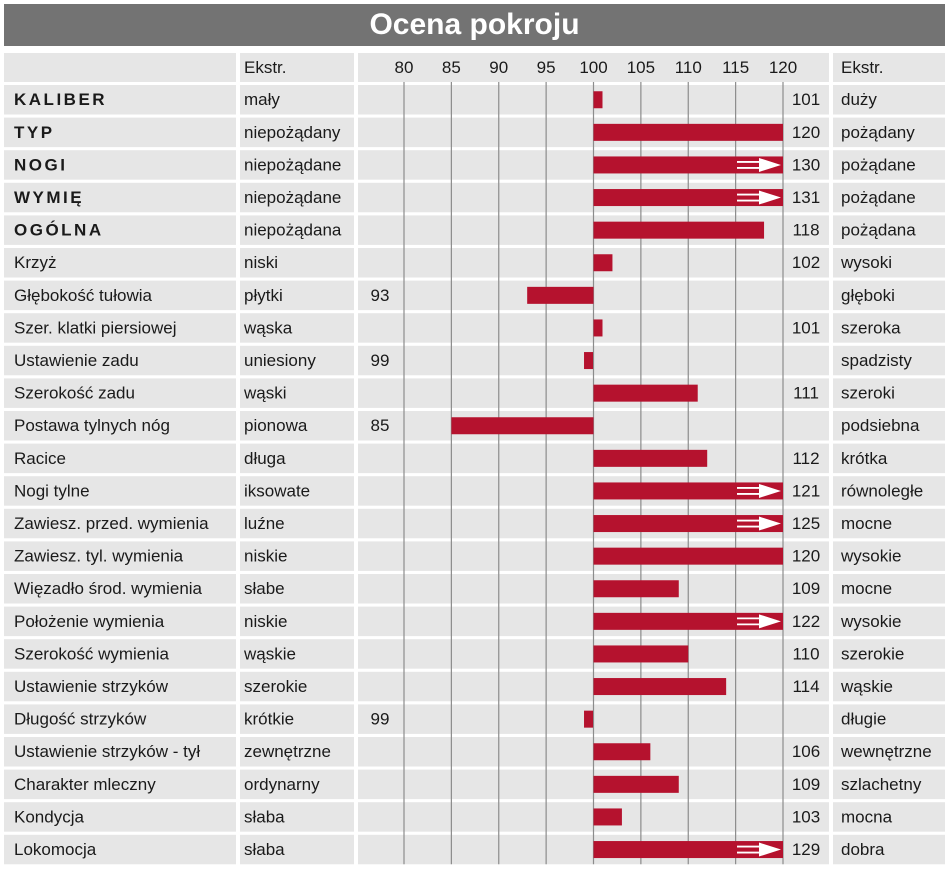  What do you see at coordinates (264, 588) in the screenshot?
I see `low-extreme-label: słabe` at bounding box center [264, 588].